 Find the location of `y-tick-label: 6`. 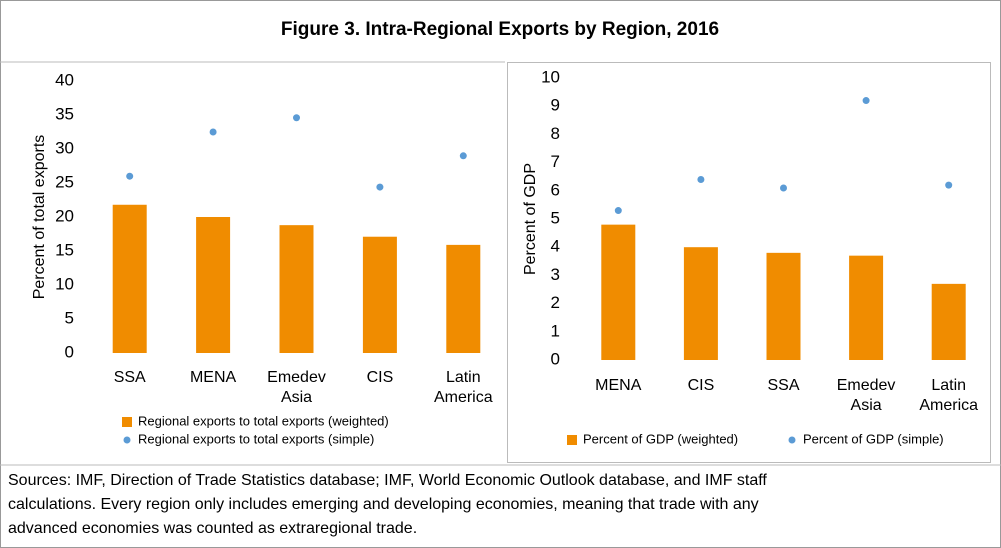

y-tick-label: 6 is located at coordinates (555, 189).